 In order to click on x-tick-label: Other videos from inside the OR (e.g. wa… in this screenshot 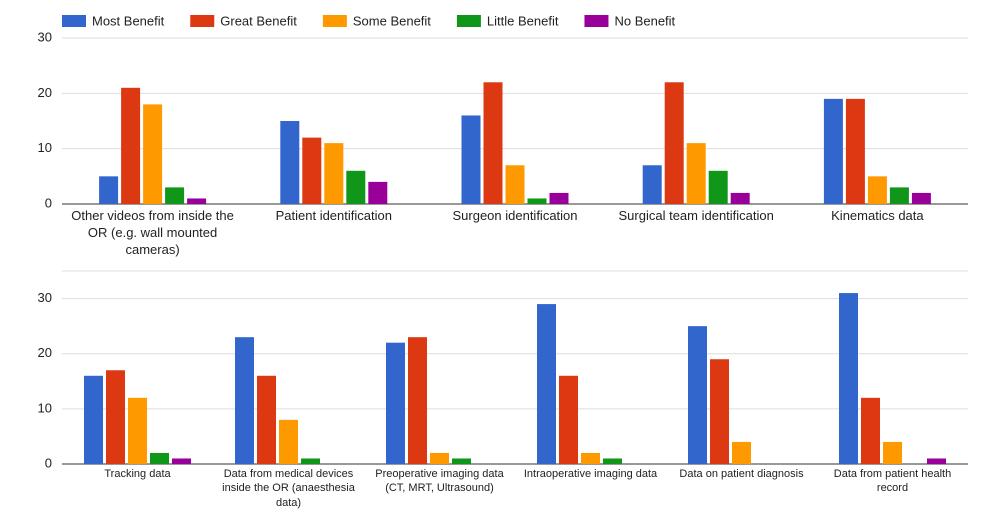, I will do `click(152, 232)`.